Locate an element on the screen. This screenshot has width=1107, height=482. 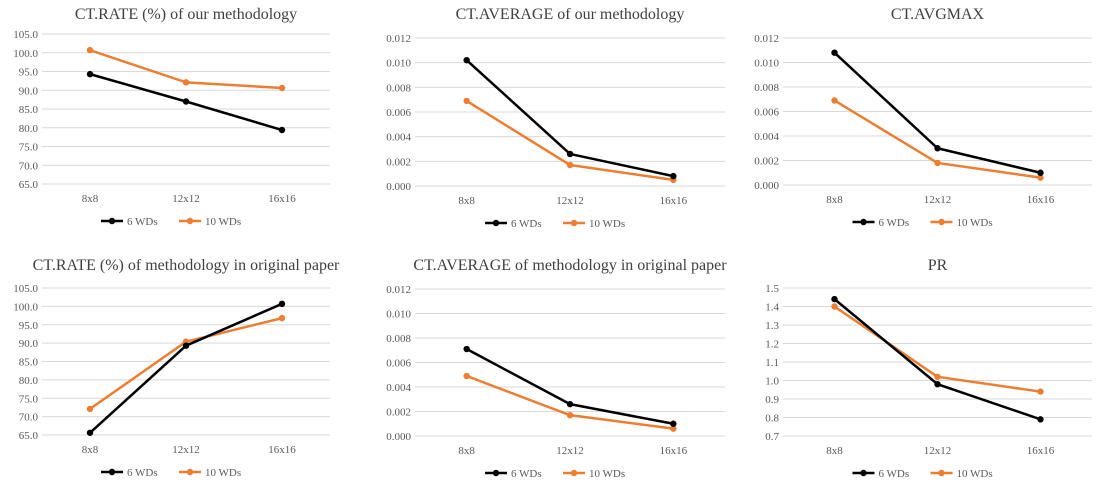
y-tick-label: 0.7 is located at coordinates (772, 437).